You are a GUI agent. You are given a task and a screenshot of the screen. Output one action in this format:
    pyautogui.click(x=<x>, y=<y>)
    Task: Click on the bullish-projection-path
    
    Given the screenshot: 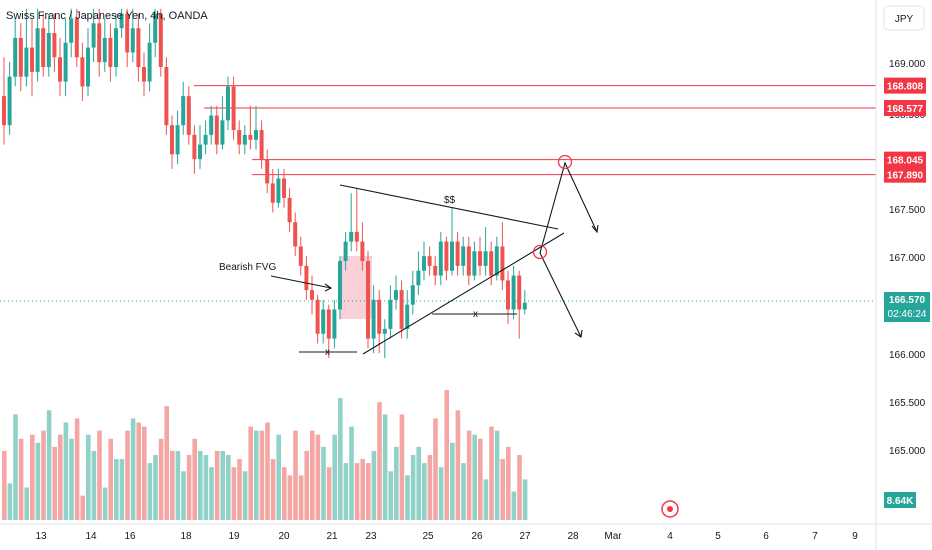 What is the action you would take?
    pyautogui.click(x=568, y=207)
    